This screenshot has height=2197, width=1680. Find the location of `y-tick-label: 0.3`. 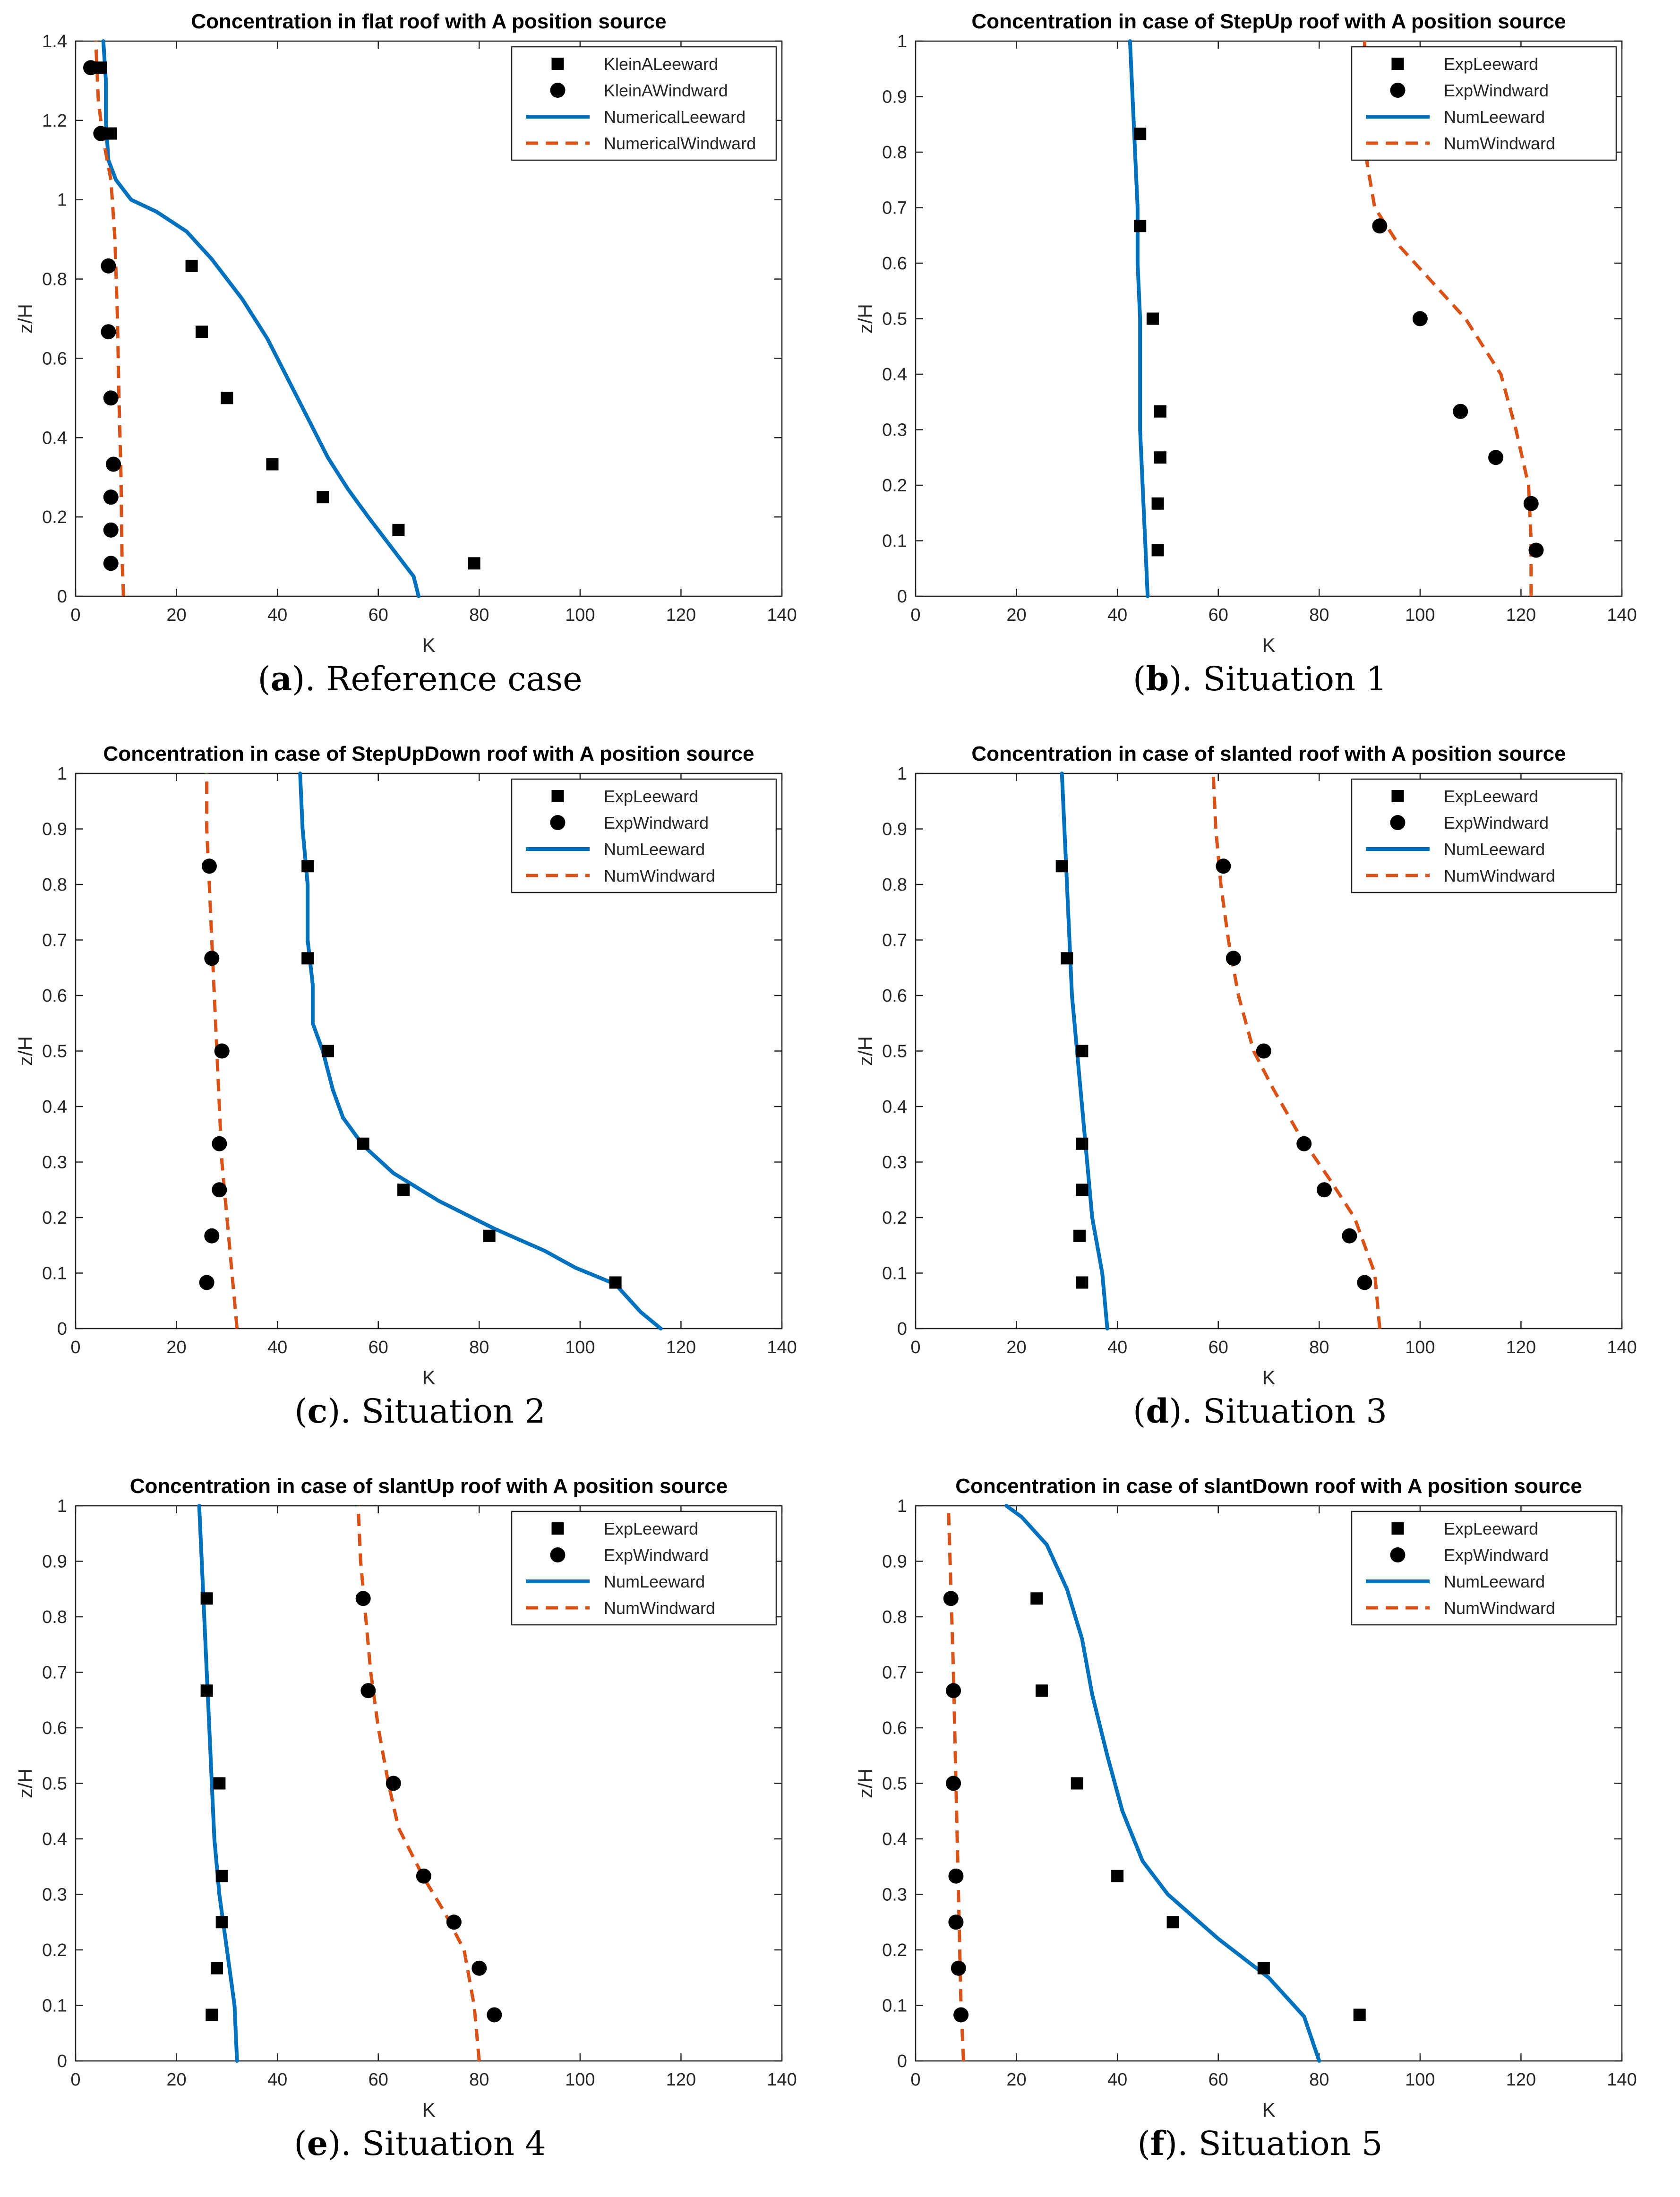

y-tick-label: 0.3 is located at coordinates (894, 1163).